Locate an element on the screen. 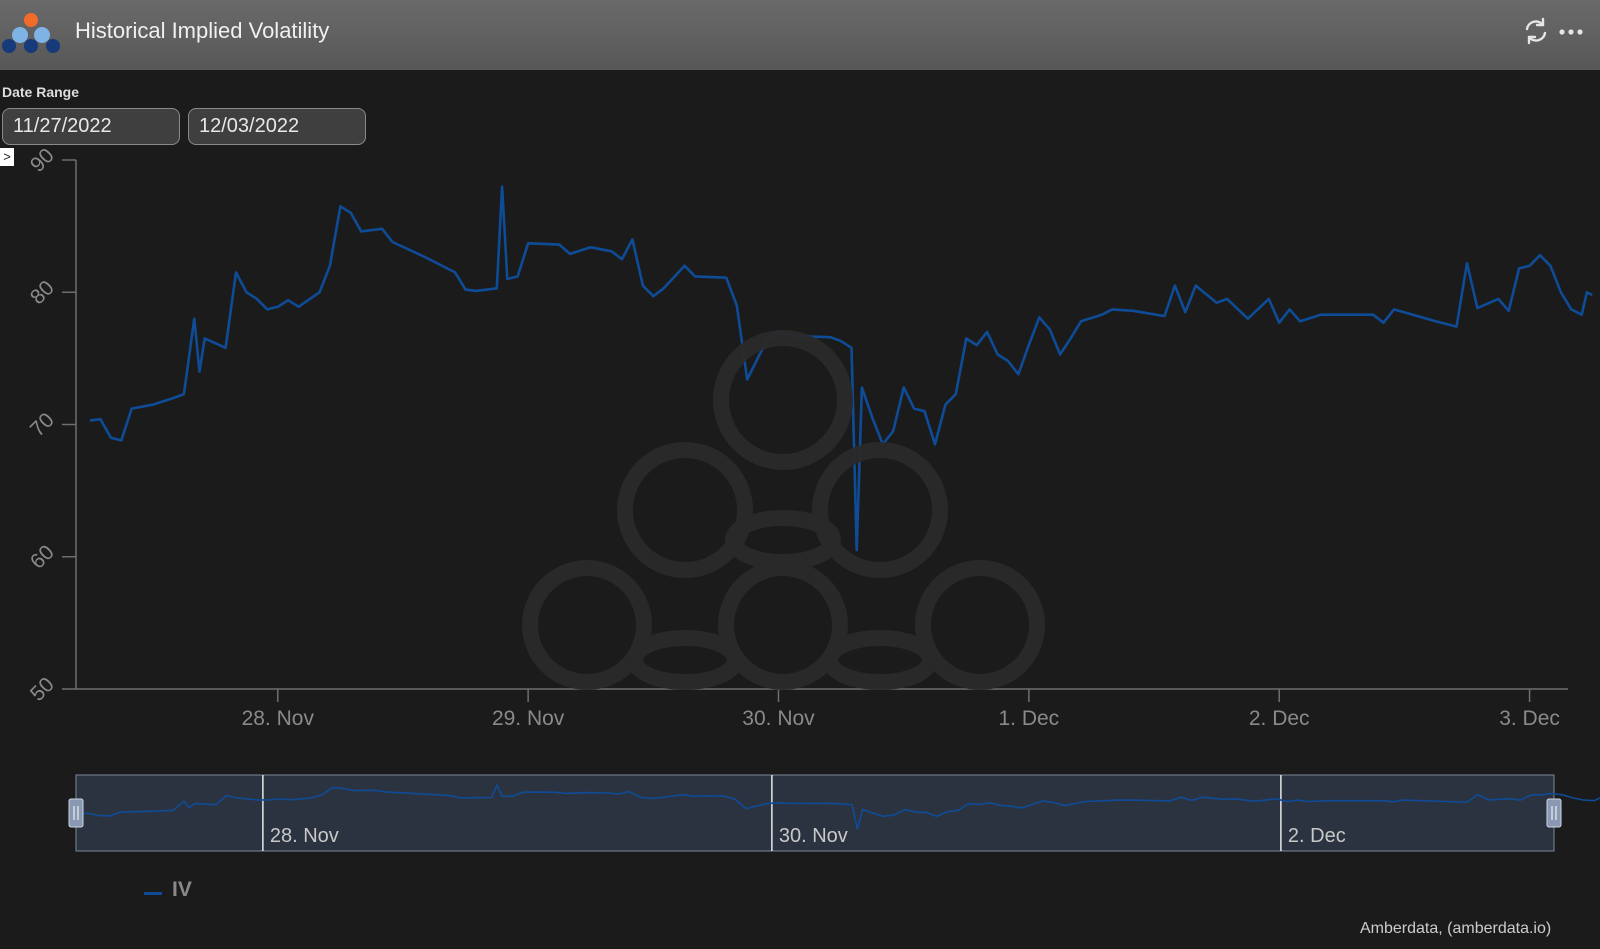  x-tick-label: 28. Nov is located at coordinates (278, 718).